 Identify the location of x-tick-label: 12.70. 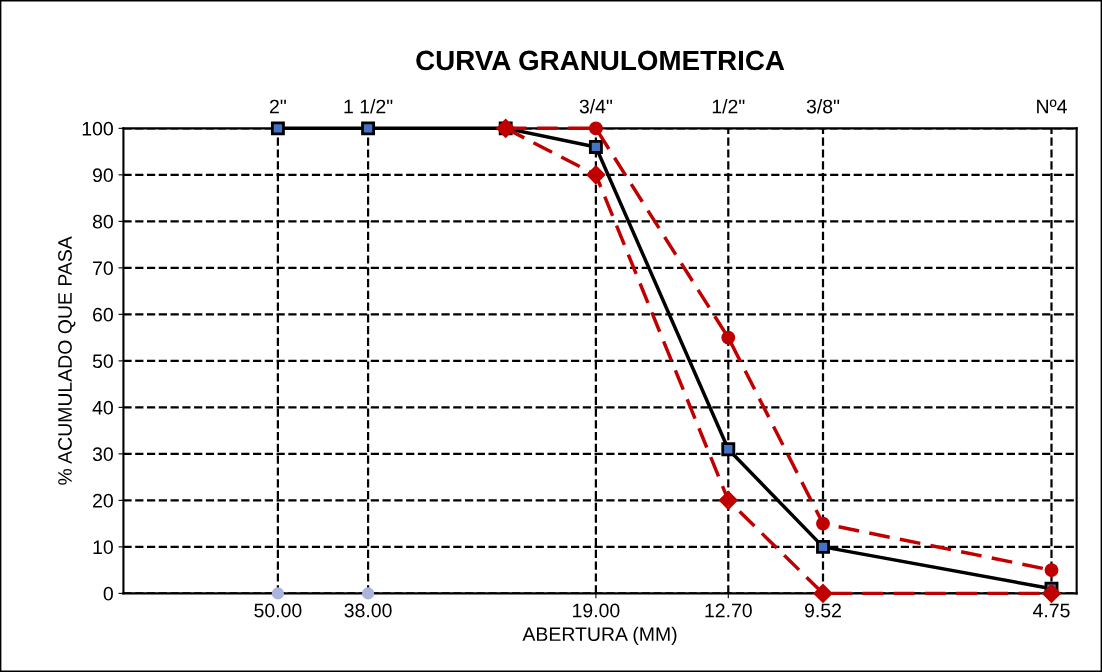
(728, 610).